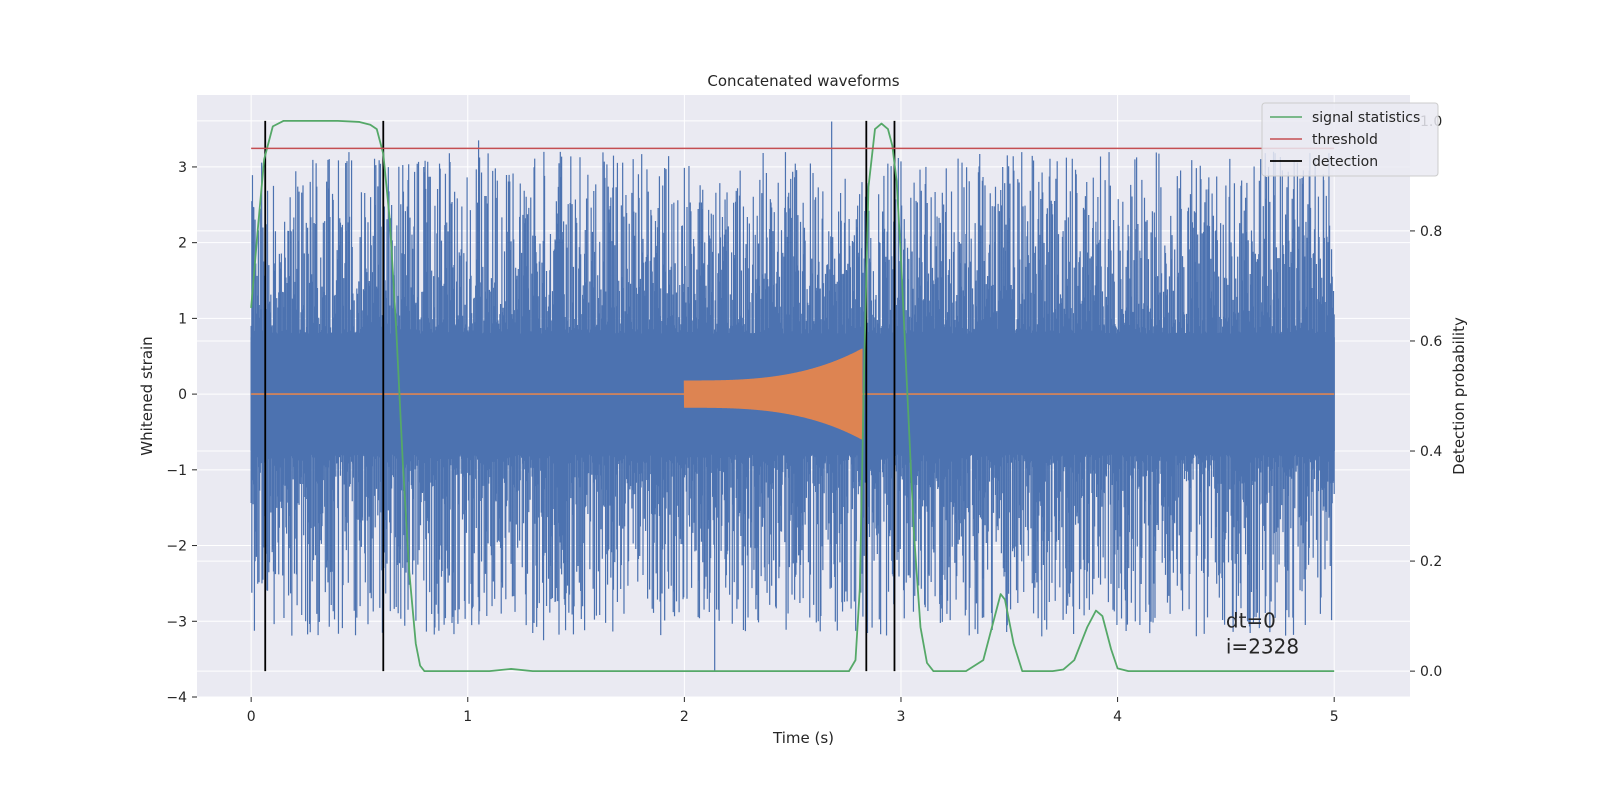 The image size is (1600, 800). I want to click on y-tick-label: 3, so click(182, 168).